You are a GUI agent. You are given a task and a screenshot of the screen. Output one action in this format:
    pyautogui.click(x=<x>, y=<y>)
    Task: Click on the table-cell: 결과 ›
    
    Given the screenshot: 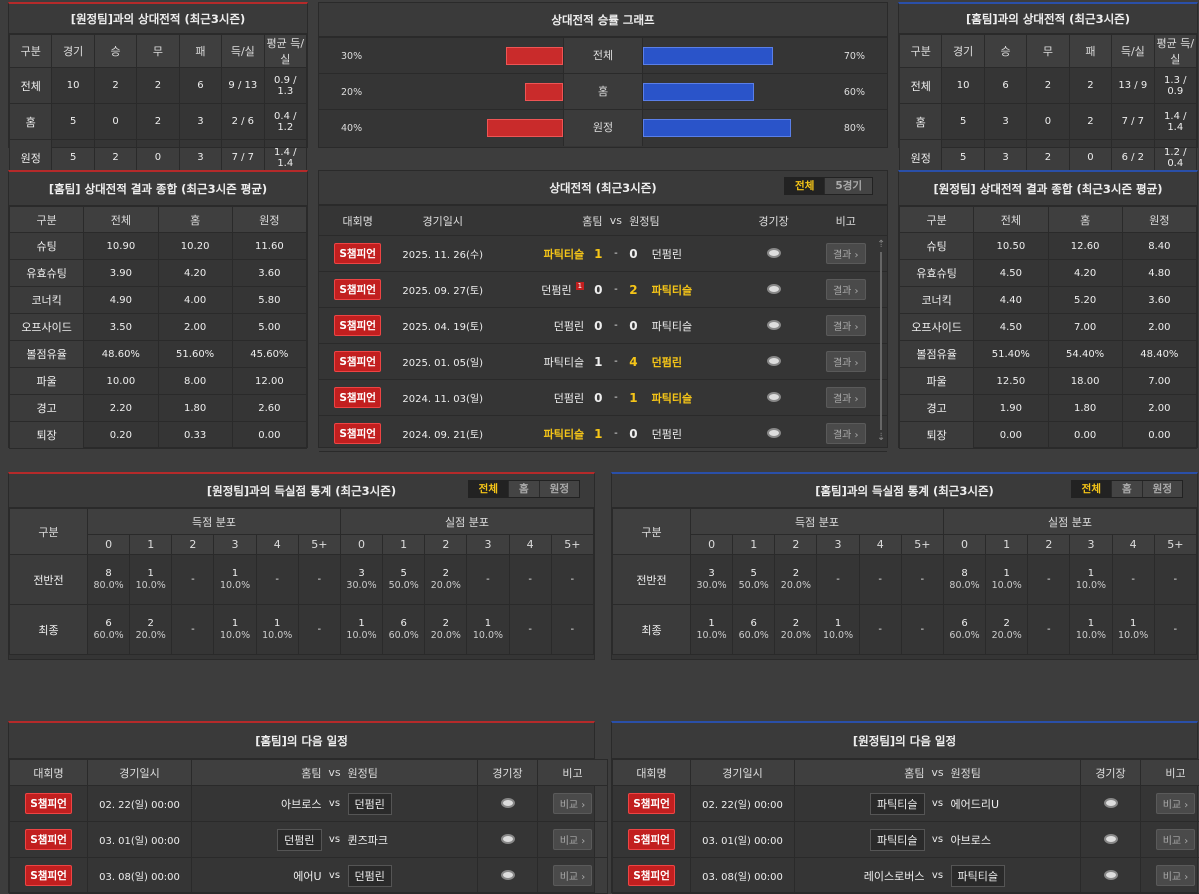 What is the action you would take?
    pyautogui.click(x=846, y=326)
    